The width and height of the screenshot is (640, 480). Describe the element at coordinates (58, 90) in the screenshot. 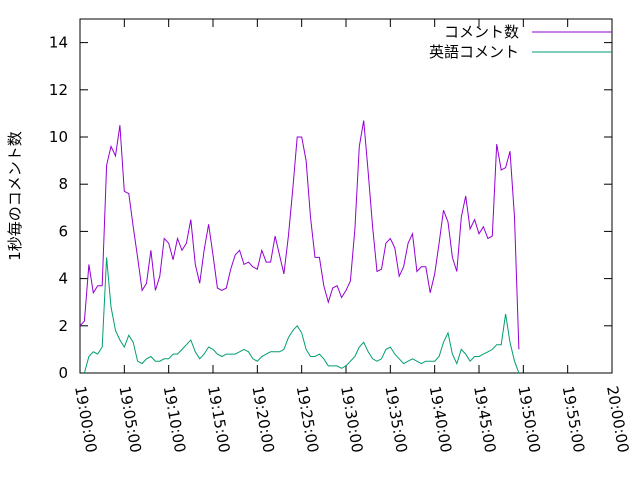

I see `y-tick-label: 12` at that location.